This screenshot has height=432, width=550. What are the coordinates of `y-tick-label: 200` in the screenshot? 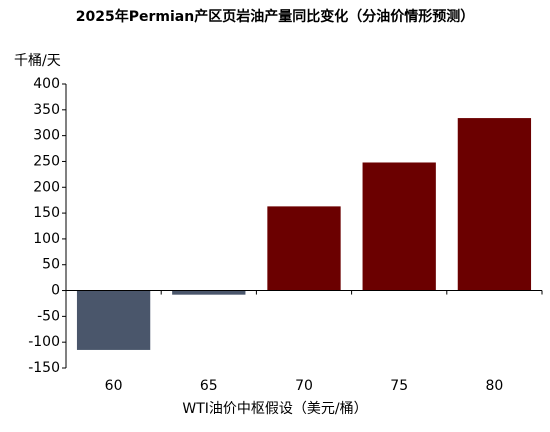 It's located at (46, 187).